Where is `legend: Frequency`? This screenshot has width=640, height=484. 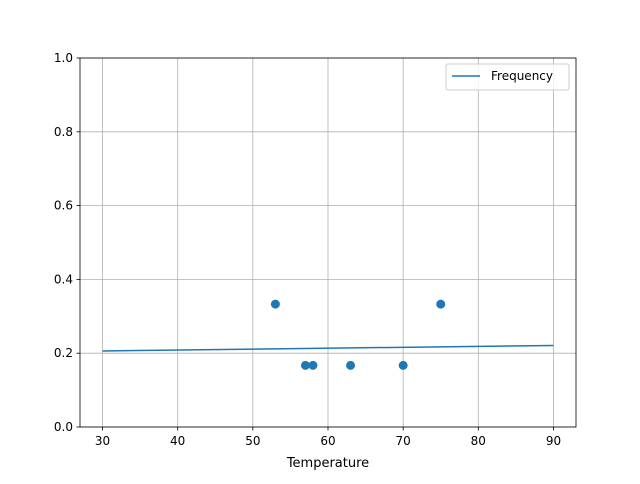 legend: Frequency is located at coordinates (507, 77).